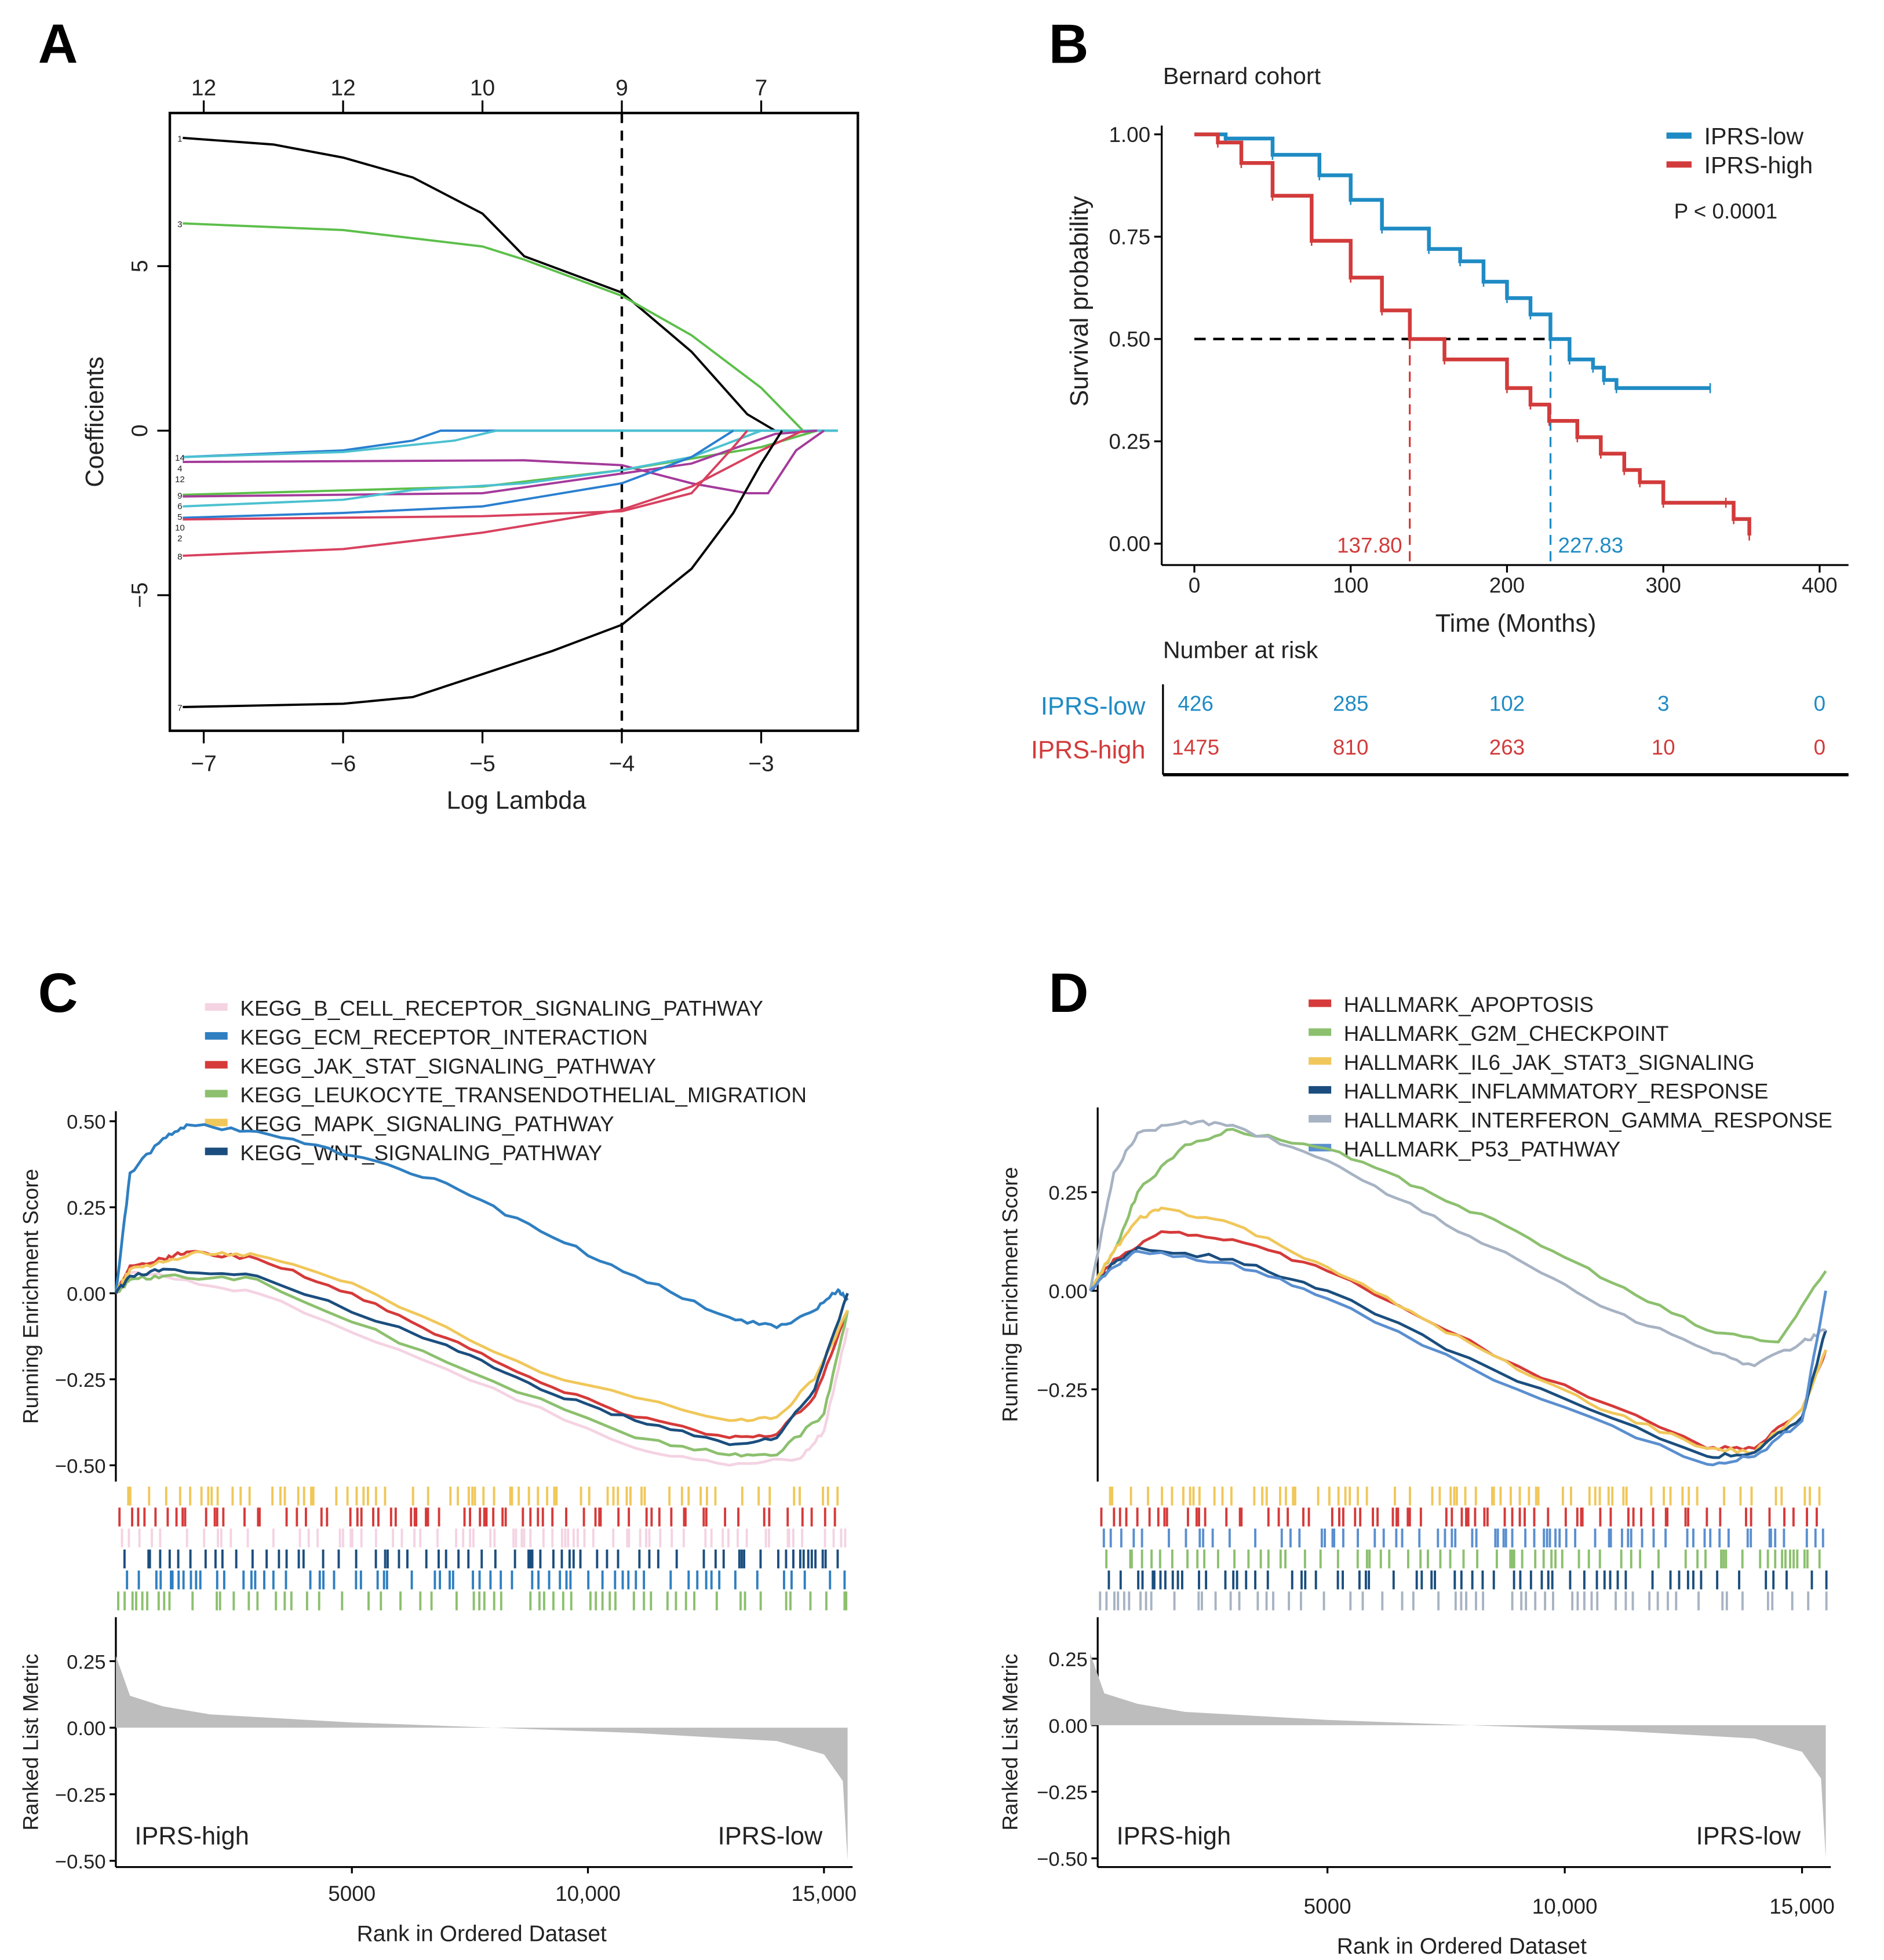  Describe the element at coordinates (1062, 1390) in the screenshot. I see `es-y-tick-label: −0.25` at that location.